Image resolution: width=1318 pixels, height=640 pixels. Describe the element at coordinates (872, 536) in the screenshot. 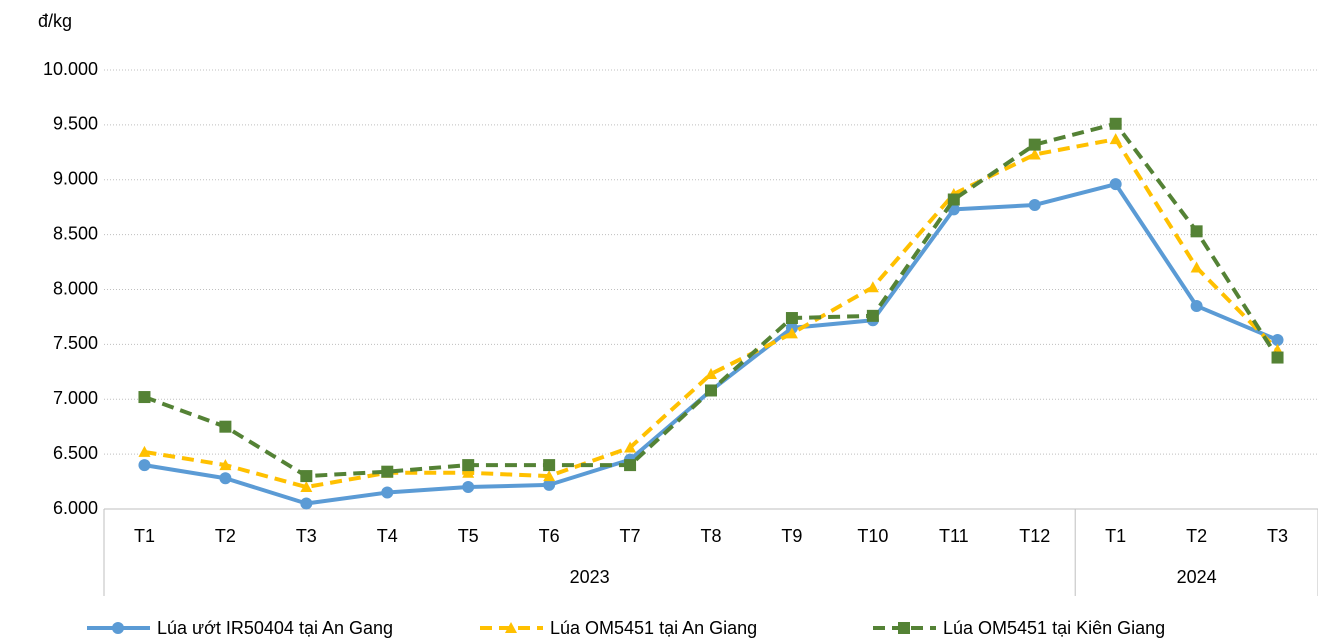

I see `x-tick-label: T10` at that location.